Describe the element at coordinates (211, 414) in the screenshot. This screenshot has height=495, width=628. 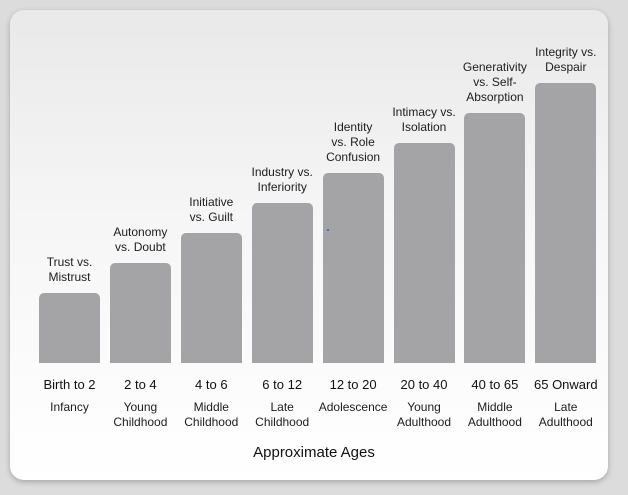
I see `period-label-3: Middle Childhood` at that location.